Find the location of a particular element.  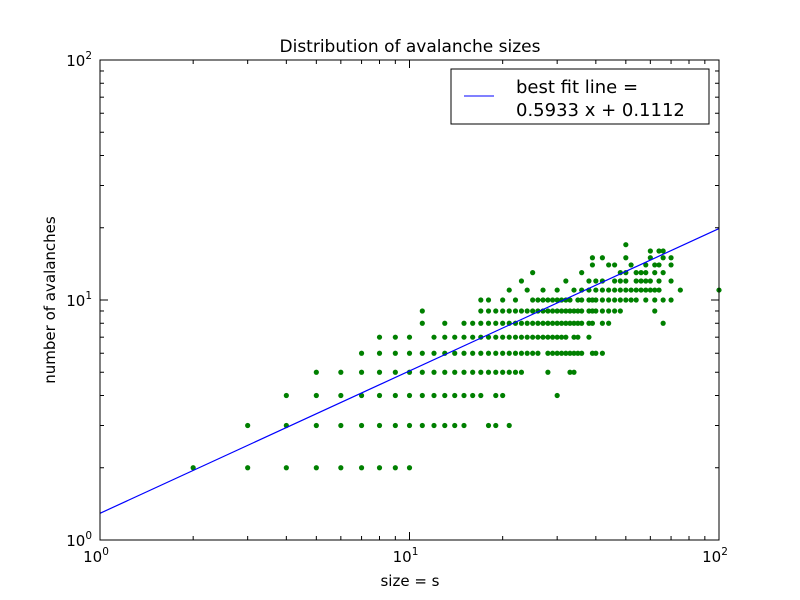

y-tick-label: 100 is located at coordinates (79, 540).